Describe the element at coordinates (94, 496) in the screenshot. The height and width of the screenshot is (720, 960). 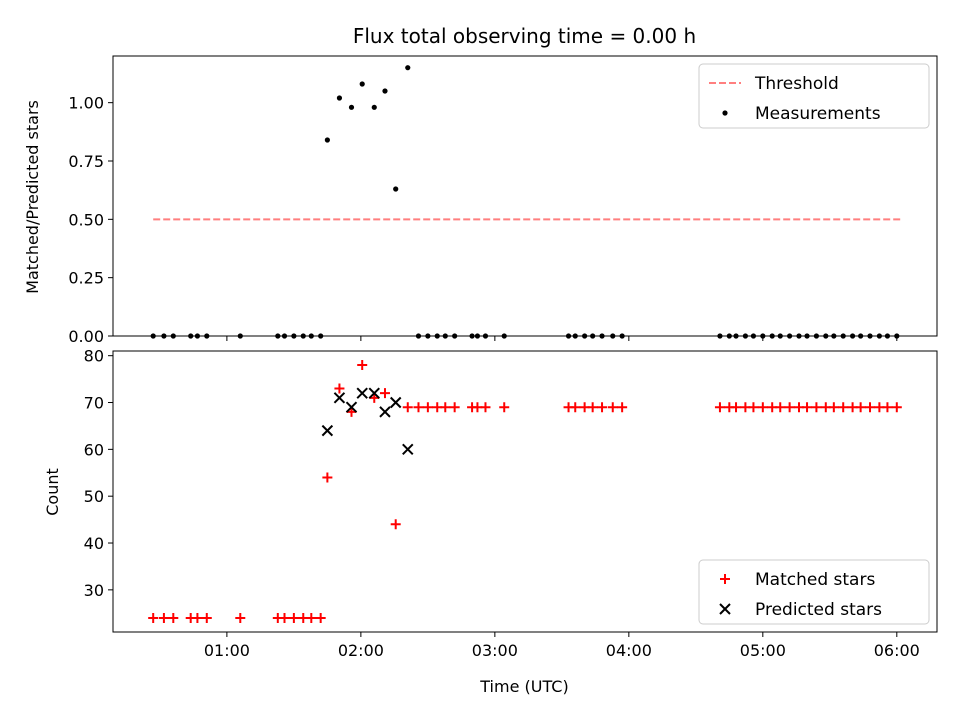
I see `bottom-y-tick-label: 50` at that location.